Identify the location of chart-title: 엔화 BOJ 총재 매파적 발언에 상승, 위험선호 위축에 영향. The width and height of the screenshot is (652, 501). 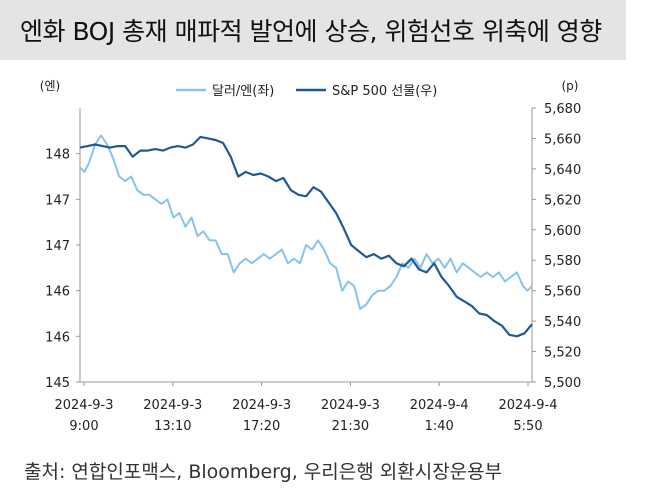
(311, 31).